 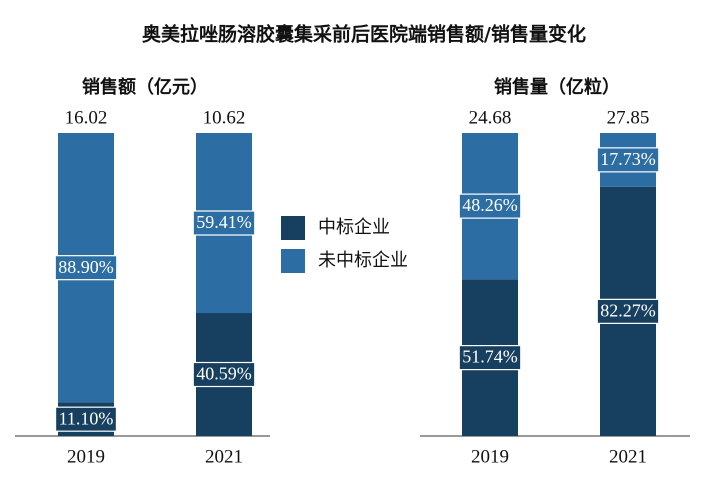 I want to click on legend-label: 未中标企业, so click(x=363, y=260).